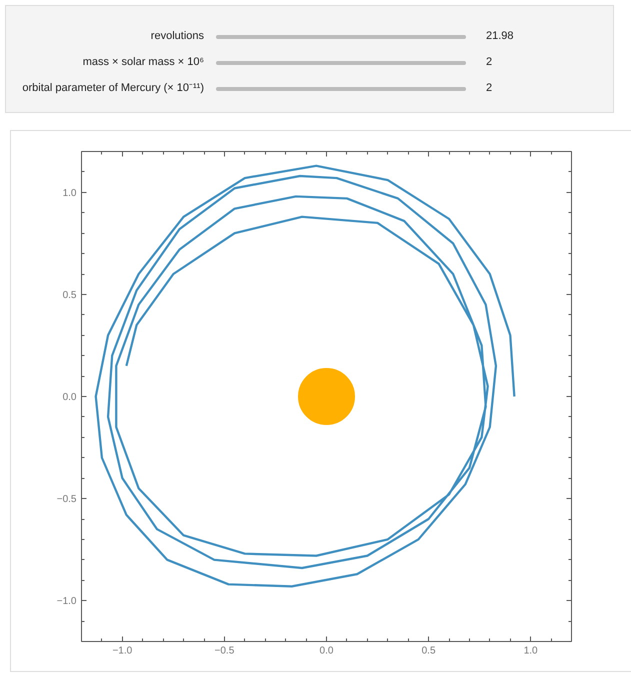 This screenshot has height=680, width=631. I want to click on x-tick-label: 1.0, so click(531, 651).